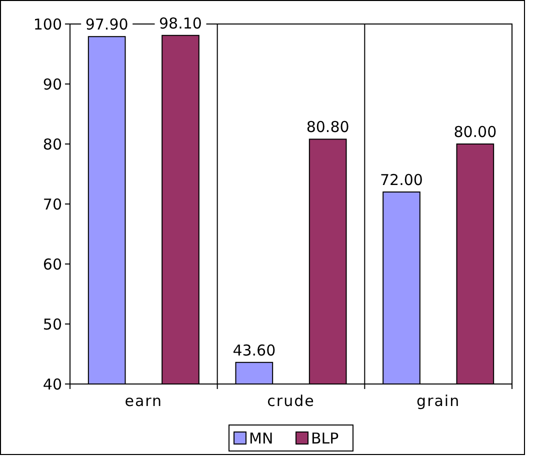  Describe the element at coordinates (254, 350) in the screenshot. I see `data-label: 43.60` at that location.